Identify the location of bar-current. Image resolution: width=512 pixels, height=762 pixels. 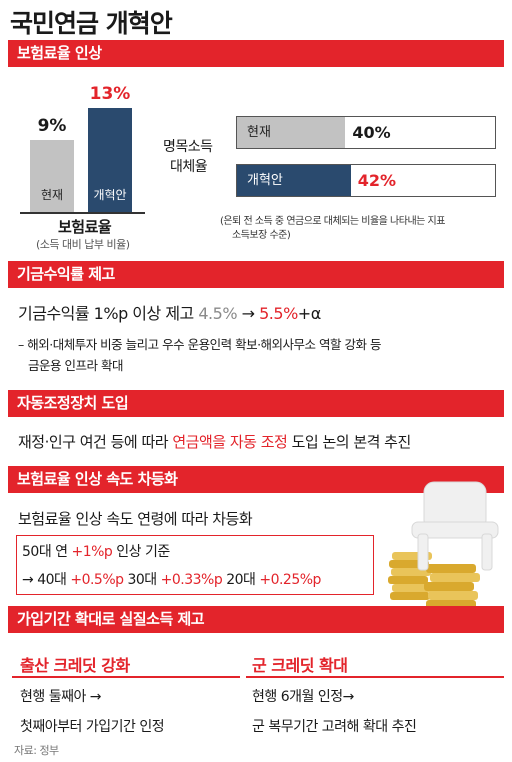
(52, 176).